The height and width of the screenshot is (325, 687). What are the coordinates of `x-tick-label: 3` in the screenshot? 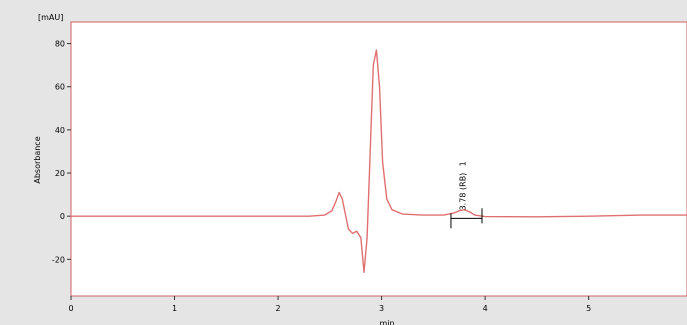 It's located at (381, 308).